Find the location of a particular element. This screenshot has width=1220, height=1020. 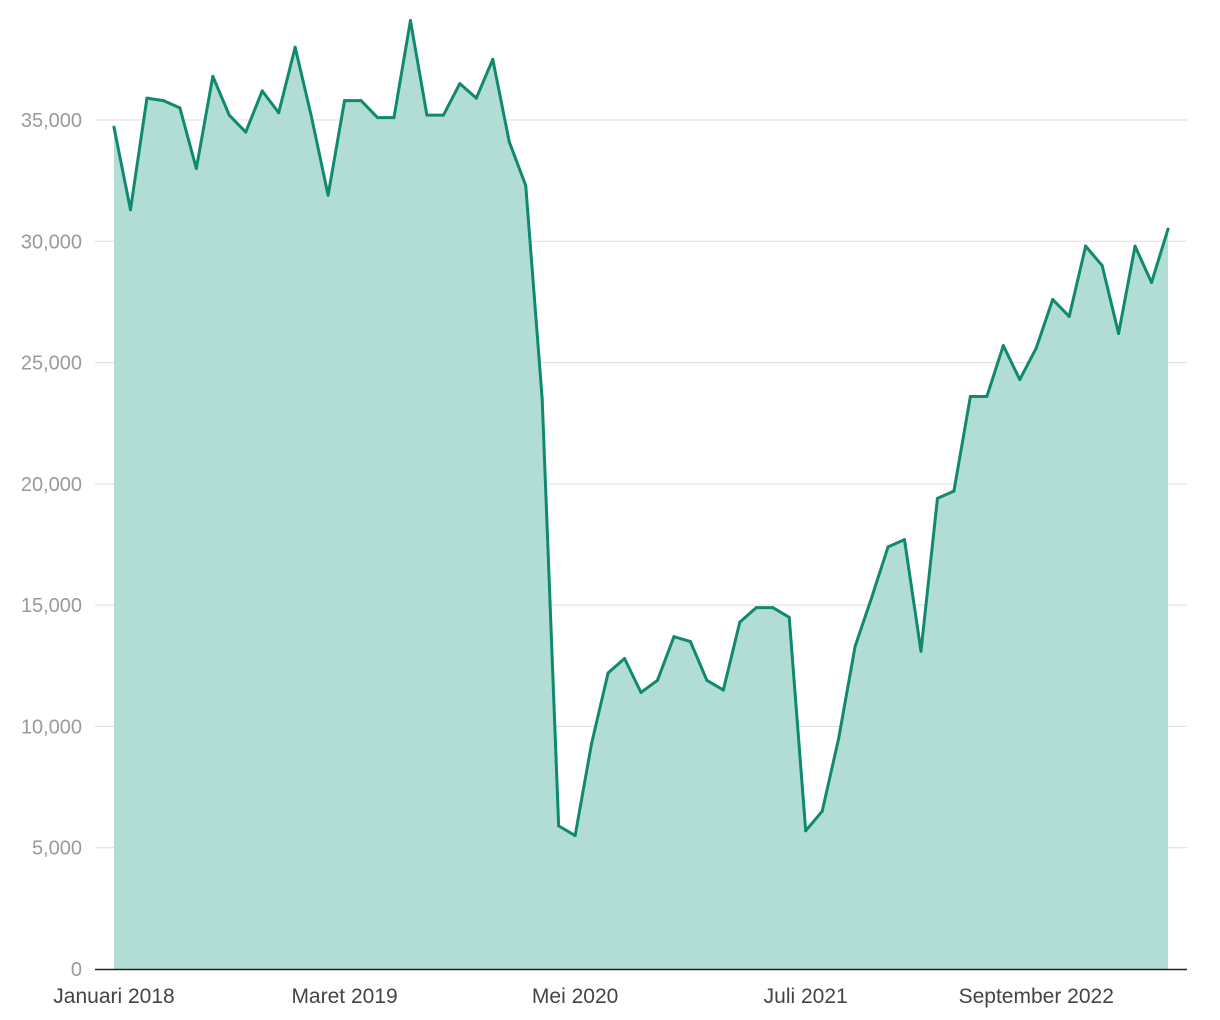

x-tick-label: Mei 2020 is located at coordinates (575, 996).